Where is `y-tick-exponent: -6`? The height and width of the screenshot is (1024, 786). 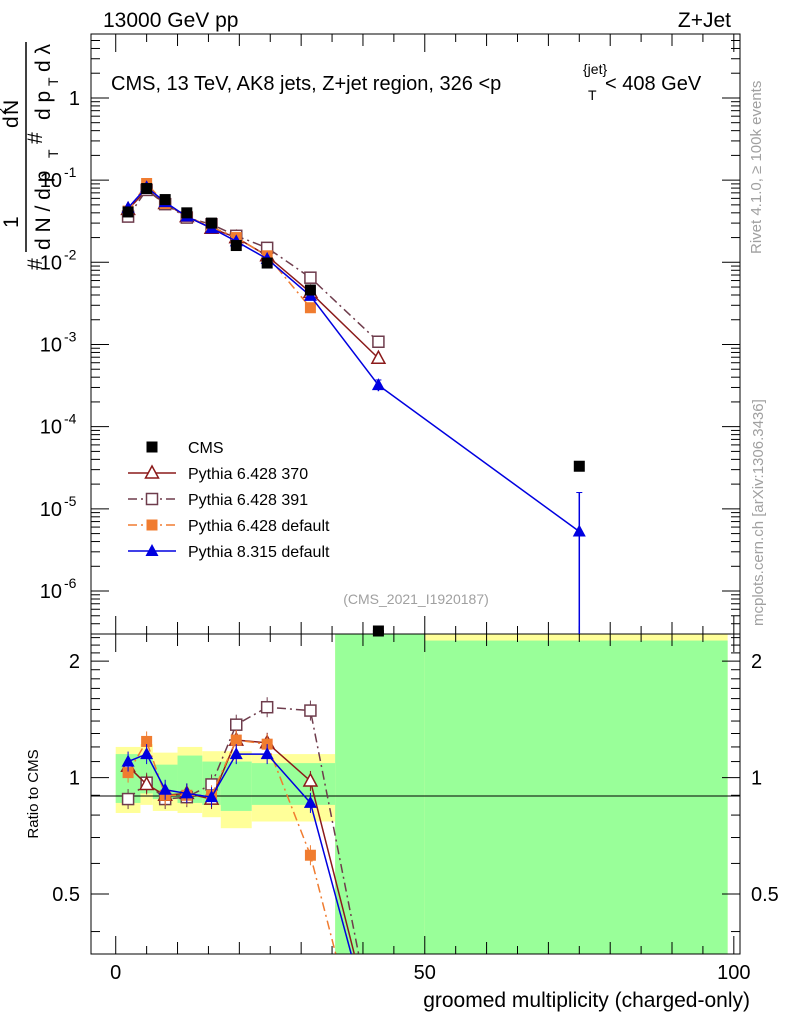
y-tick-exponent: -6 is located at coordinates (70, 583).